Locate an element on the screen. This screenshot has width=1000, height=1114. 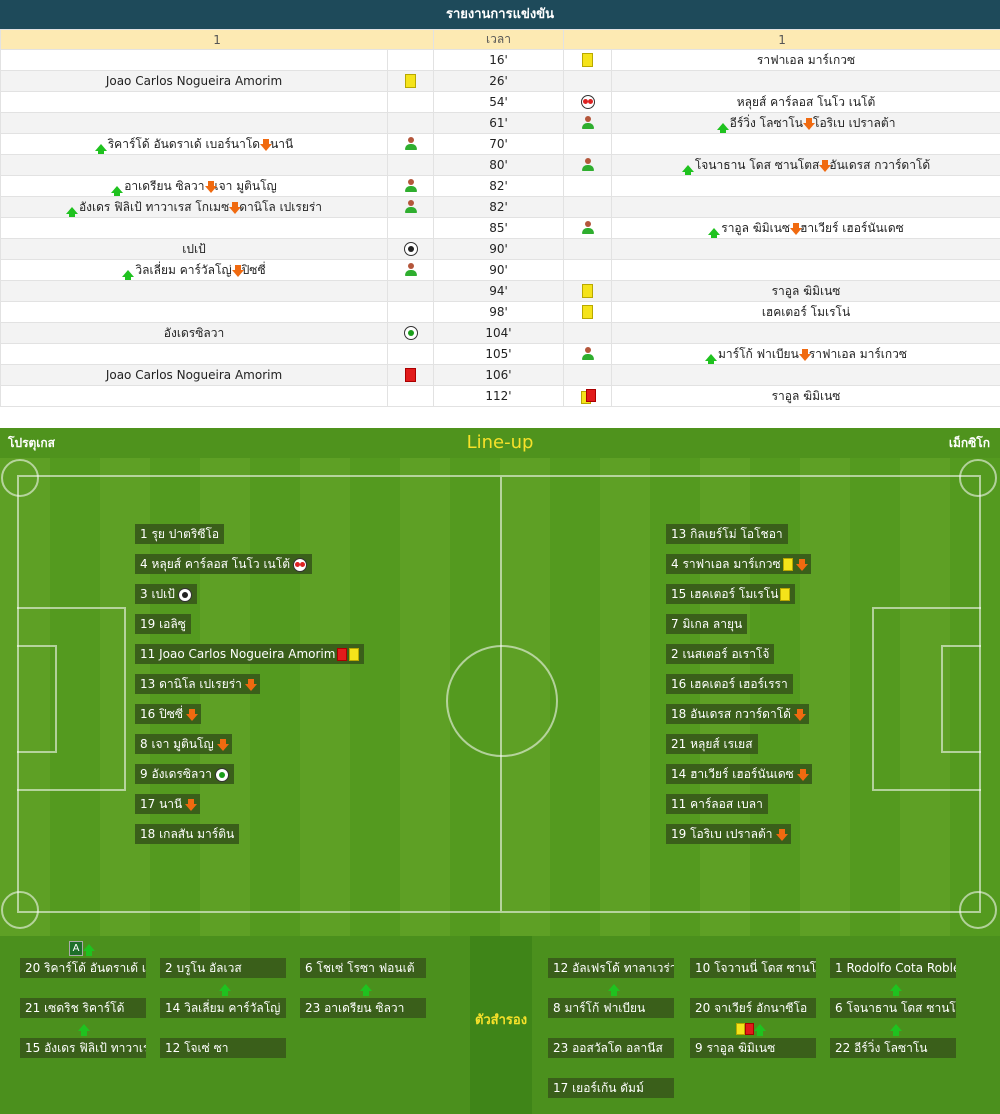
bench-player: 20 ริคาร์โด้ อันดราเด้ เบอร์นาโด is located at coordinates (83, 968).